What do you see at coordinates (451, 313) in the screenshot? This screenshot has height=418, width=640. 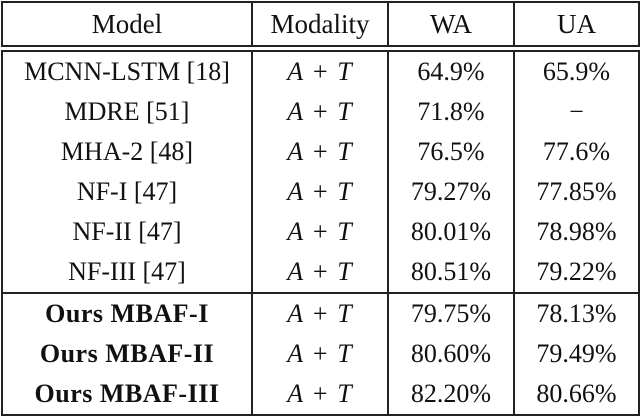 I see `wa-cell: 79.75%` at bounding box center [451, 313].